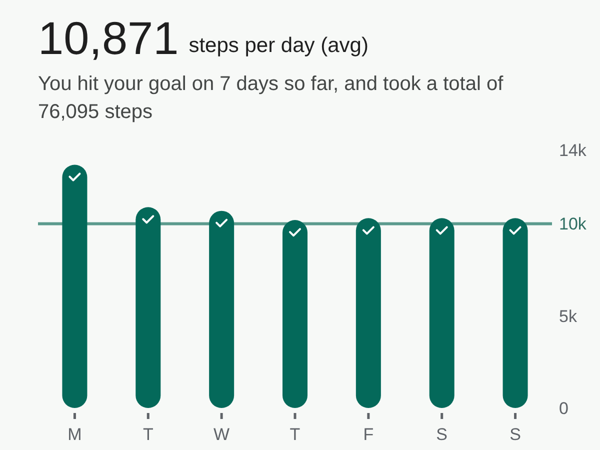 The image size is (600, 450). Describe the element at coordinates (271, 98) in the screenshot. I see `text: You hit your goal on 7 days so far, and took a total of 76,095 steps` at that location.